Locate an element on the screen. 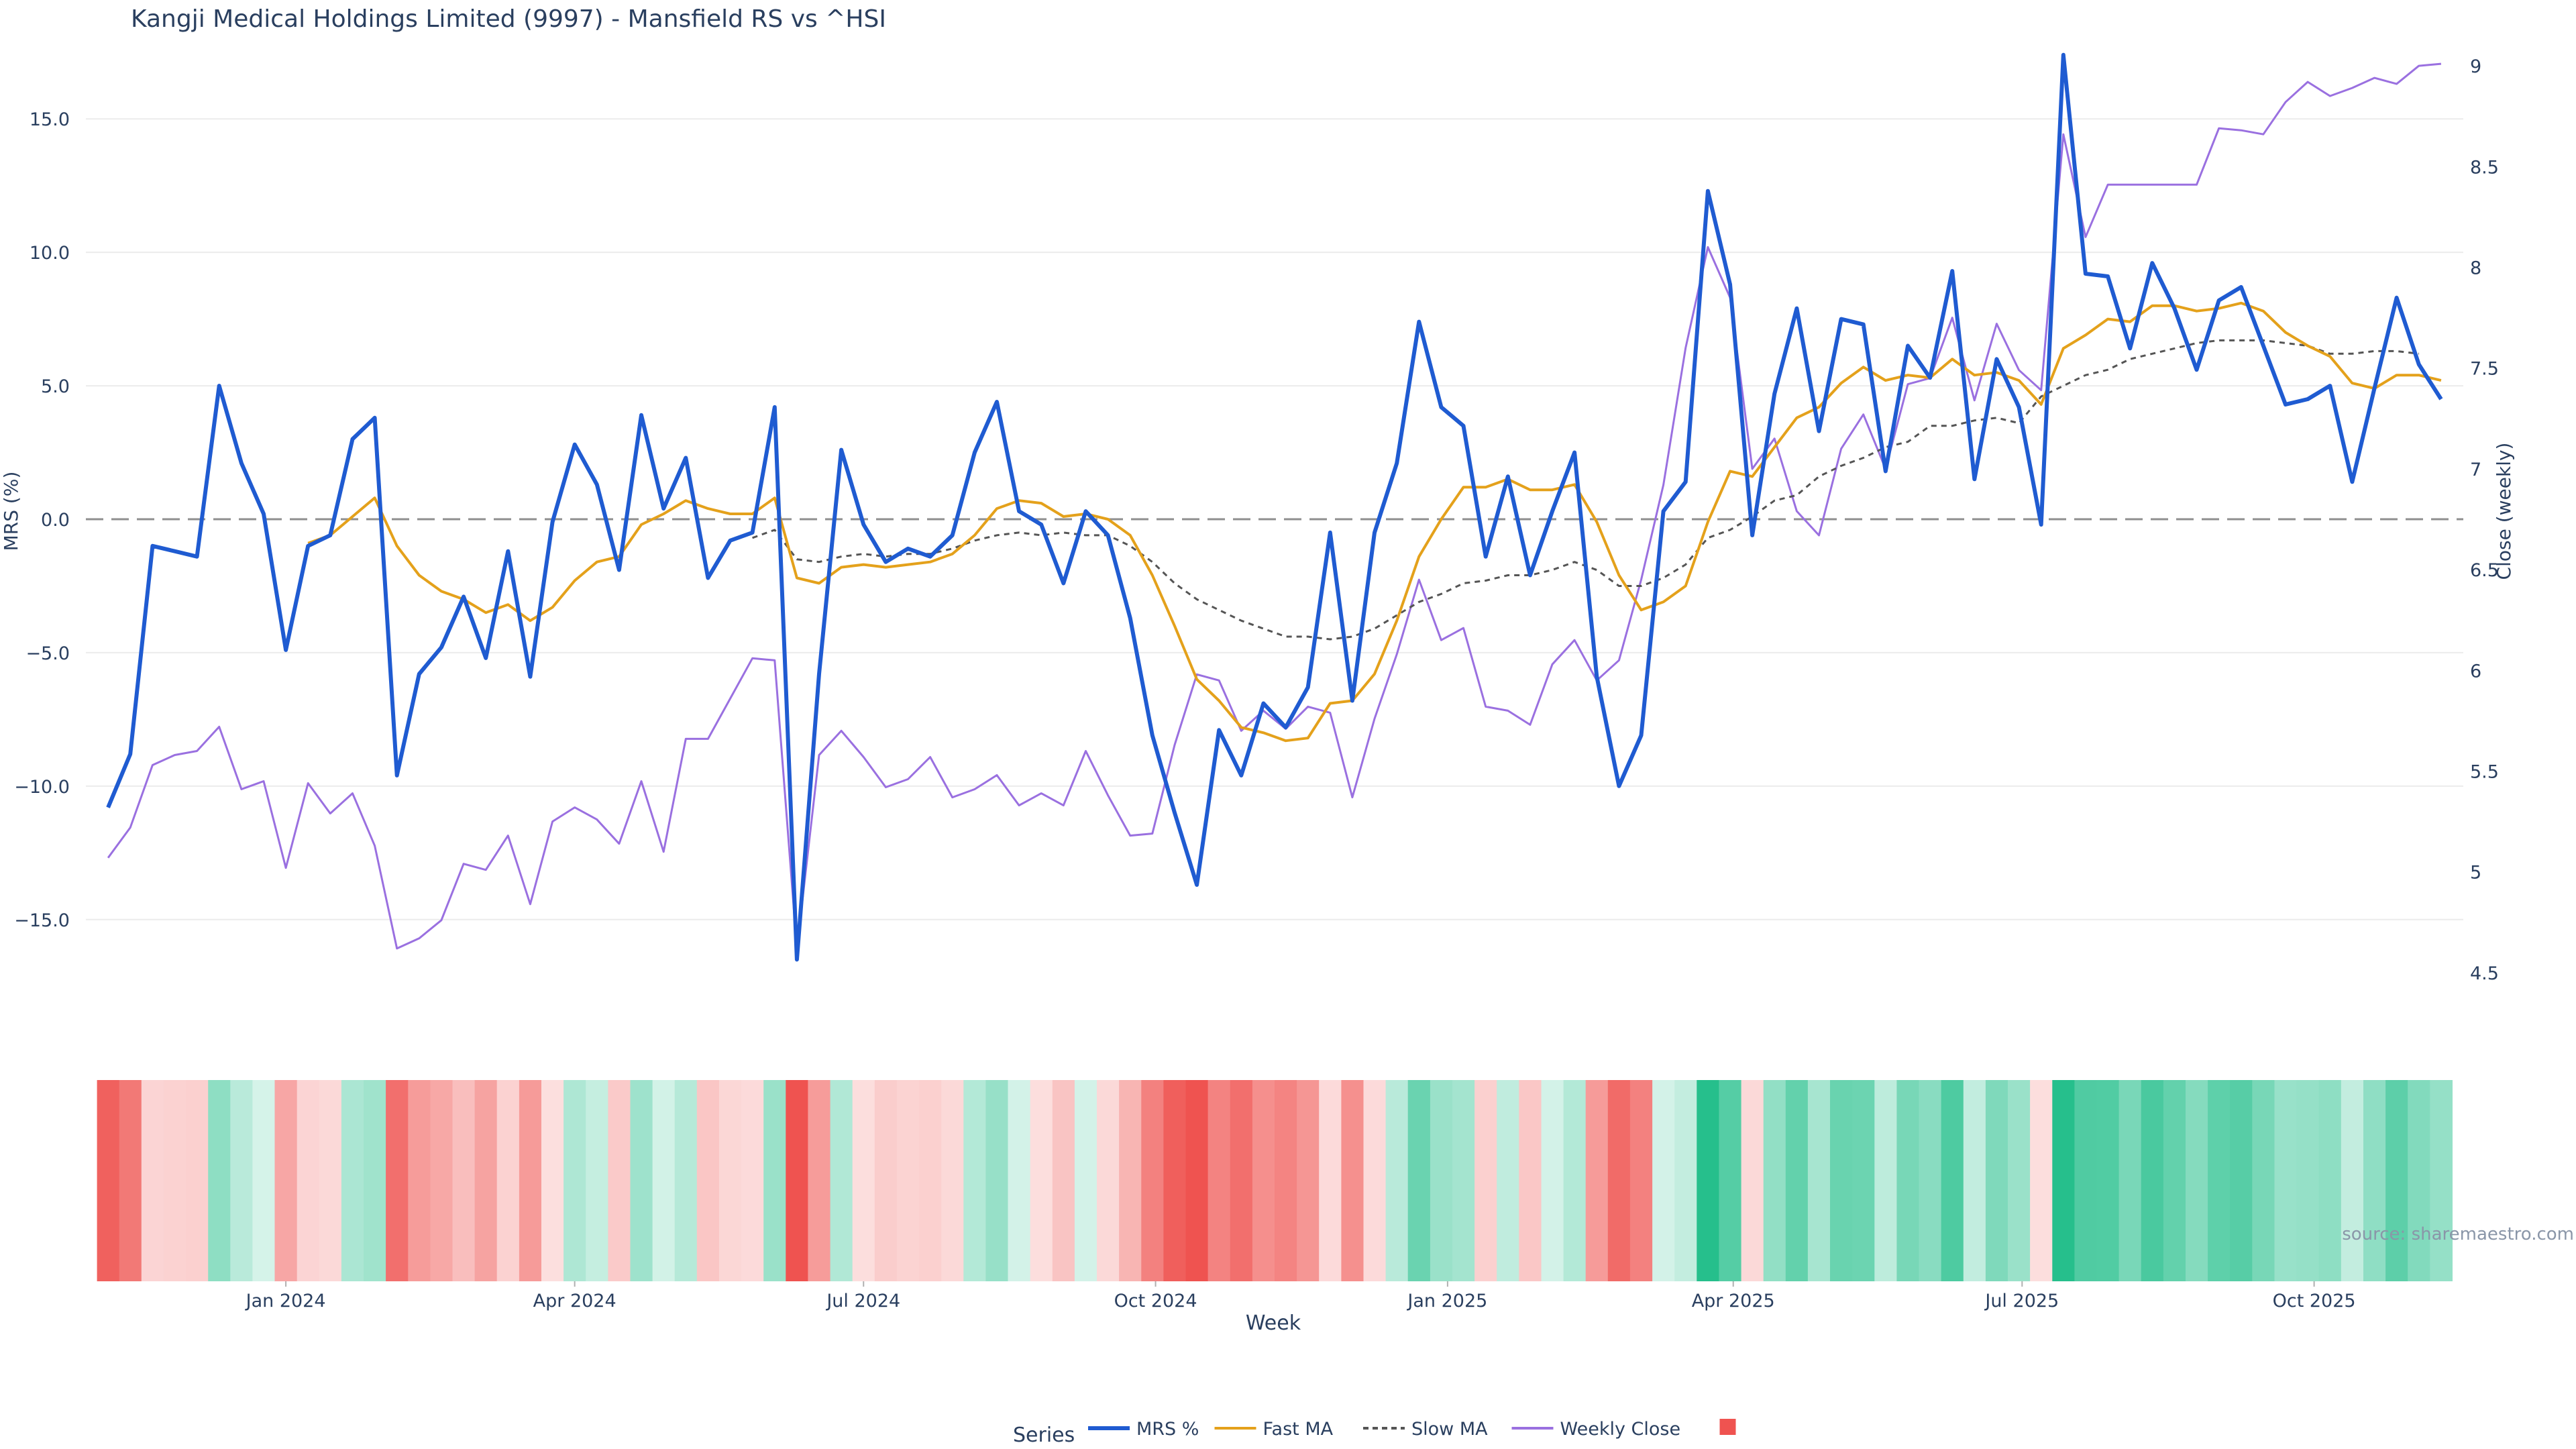 The height and width of the screenshot is (1449, 2576). x-tick-label: Jan 2024 is located at coordinates (285, 1301).